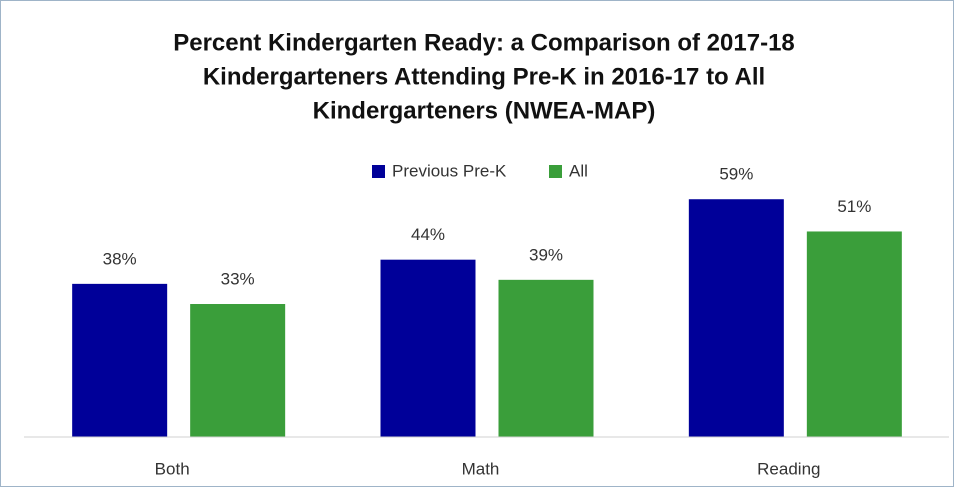 The width and height of the screenshot is (954, 487). What do you see at coordinates (172, 468) in the screenshot?
I see `x-tick-label: Both` at bounding box center [172, 468].